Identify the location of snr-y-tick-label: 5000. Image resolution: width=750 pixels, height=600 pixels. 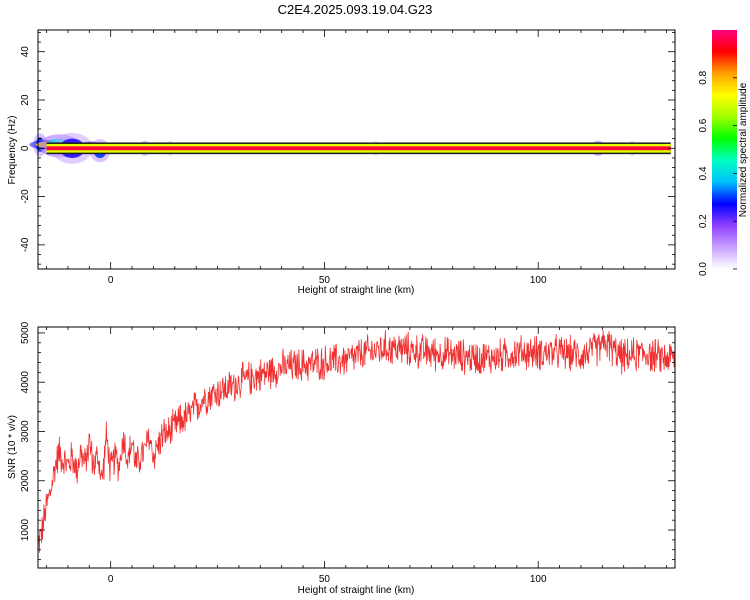
(25, 332).